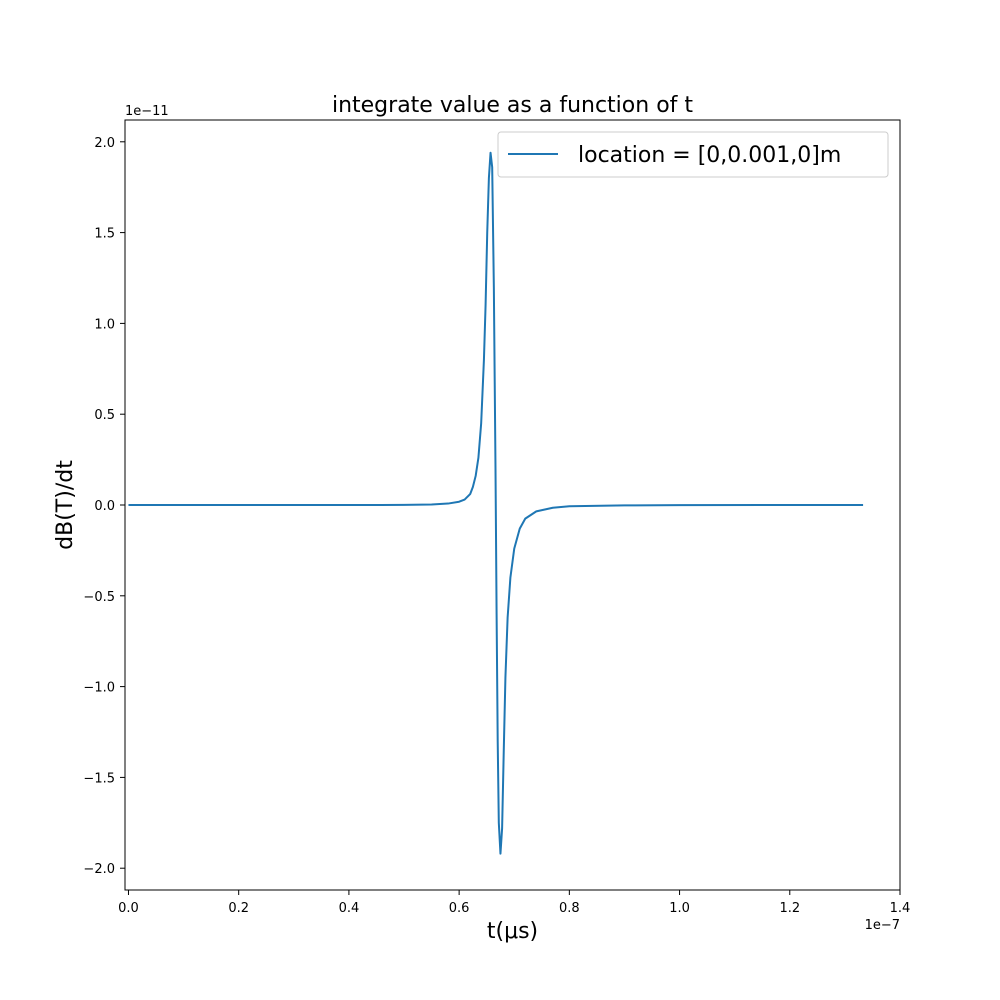  What do you see at coordinates (99, 688) in the screenshot?
I see `y-tick-label: −1.0` at bounding box center [99, 688].